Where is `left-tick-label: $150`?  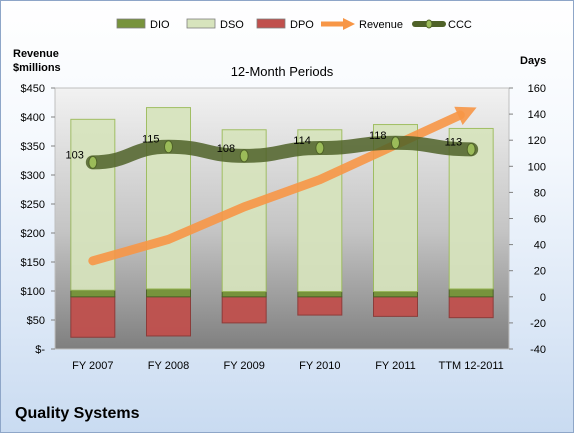 left-tick-label: $150 is located at coordinates (33, 263).